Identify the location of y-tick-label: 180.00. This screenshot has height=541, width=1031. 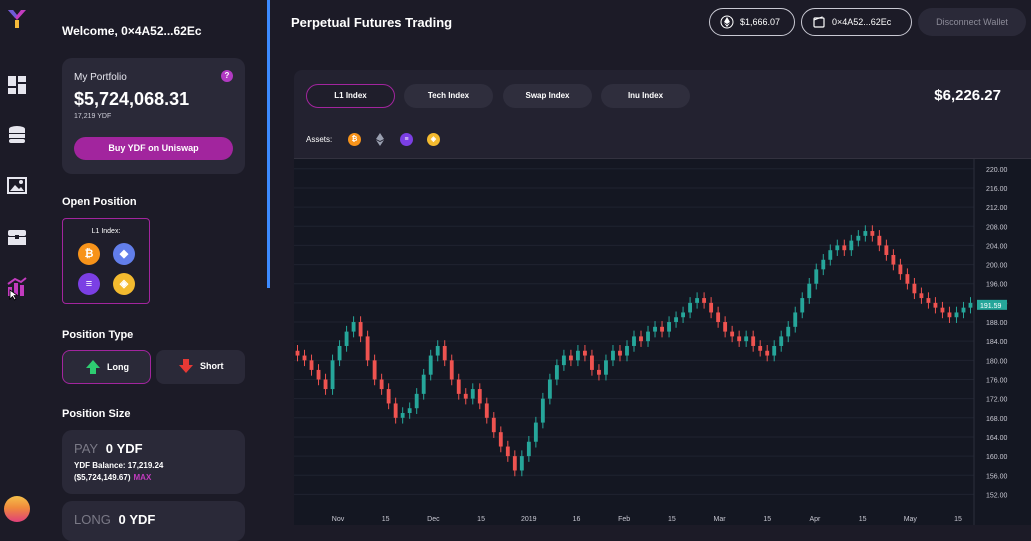
(997, 361).